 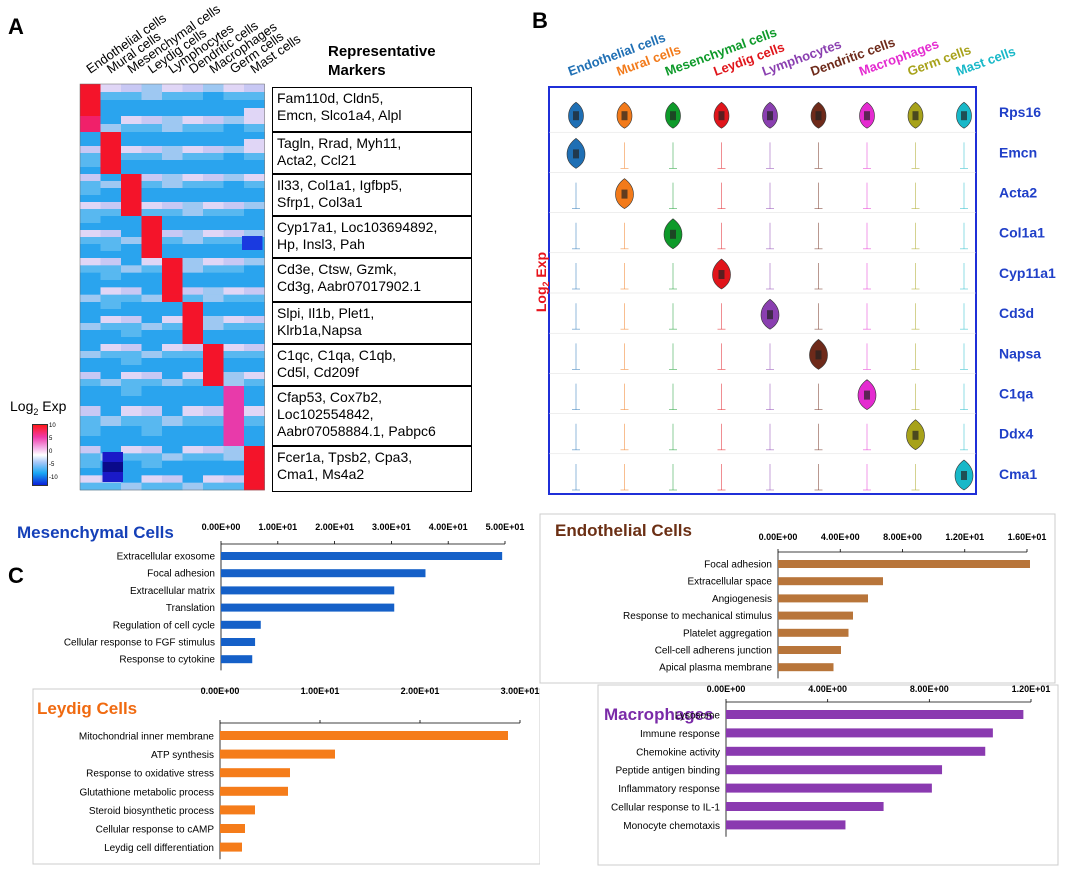 I want to click on marker-text: Klrb1a,Napsa, so click(x=319, y=330).